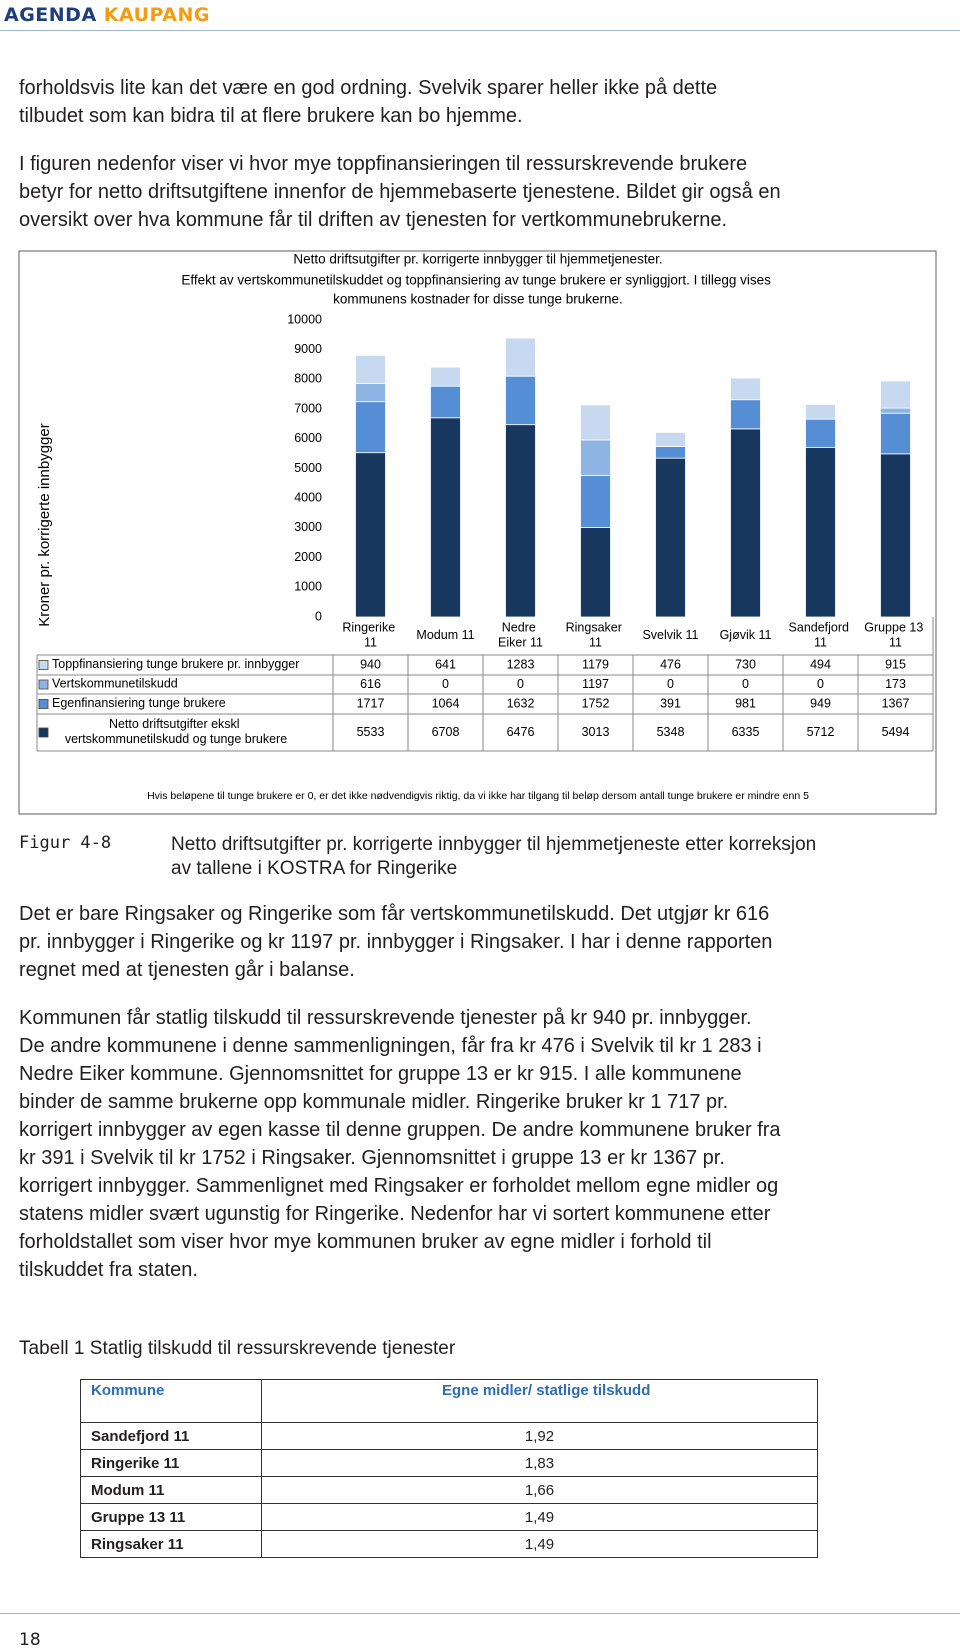 This screenshot has width=960, height=1650. Describe the element at coordinates (308, 408) in the screenshot. I see `y-tick-label: 7000` at that location.